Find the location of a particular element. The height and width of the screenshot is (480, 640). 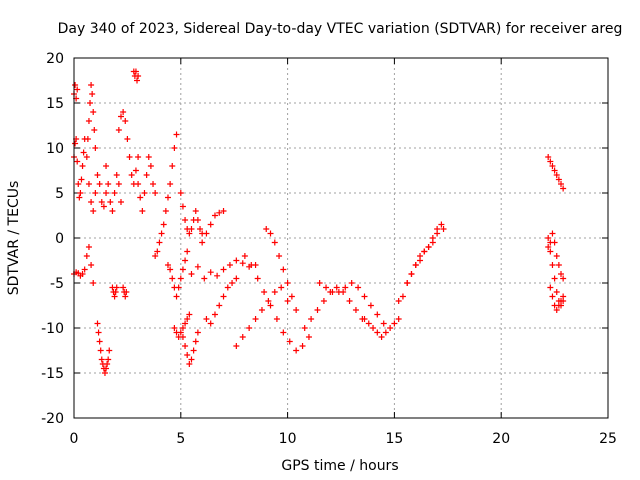

series-arc-f is located at coordinates (103, 348).